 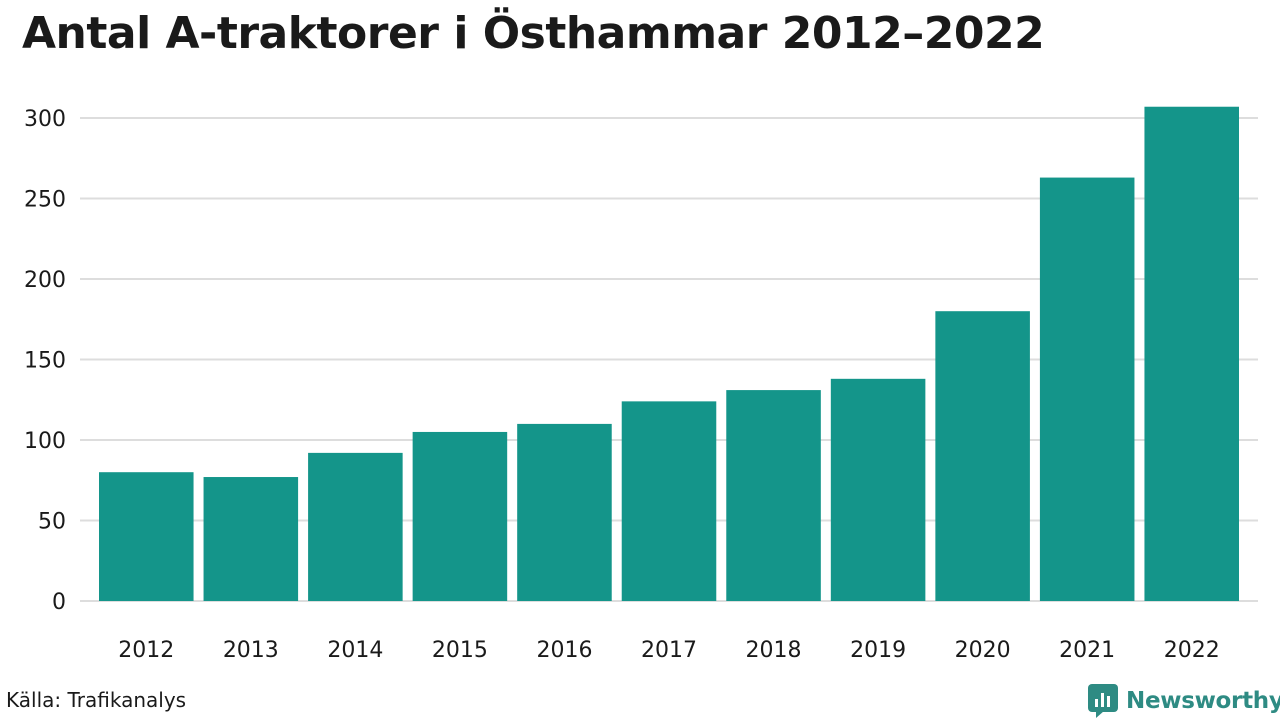 I want to click on y-tick-label: 100, so click(x=45, y=441).